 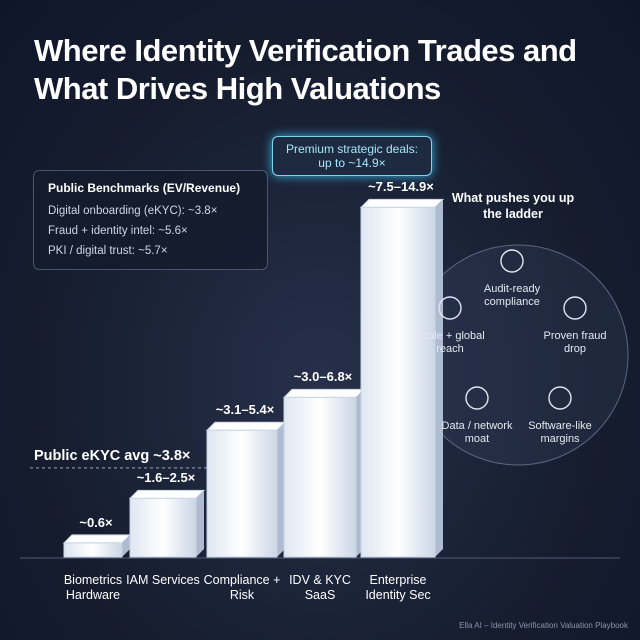 I want to click on callout: Premium strategic deals: up to ~14.9×, so click(x=352, y=156).